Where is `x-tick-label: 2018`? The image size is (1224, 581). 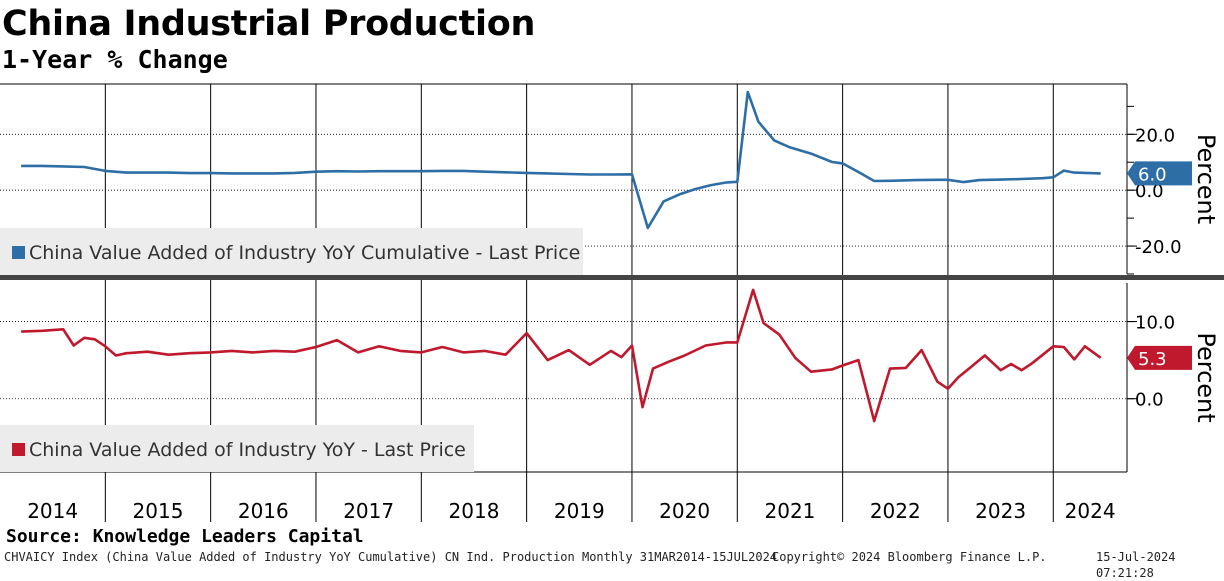
x-tick-label: 2018 is located at coordinates (474, 511).